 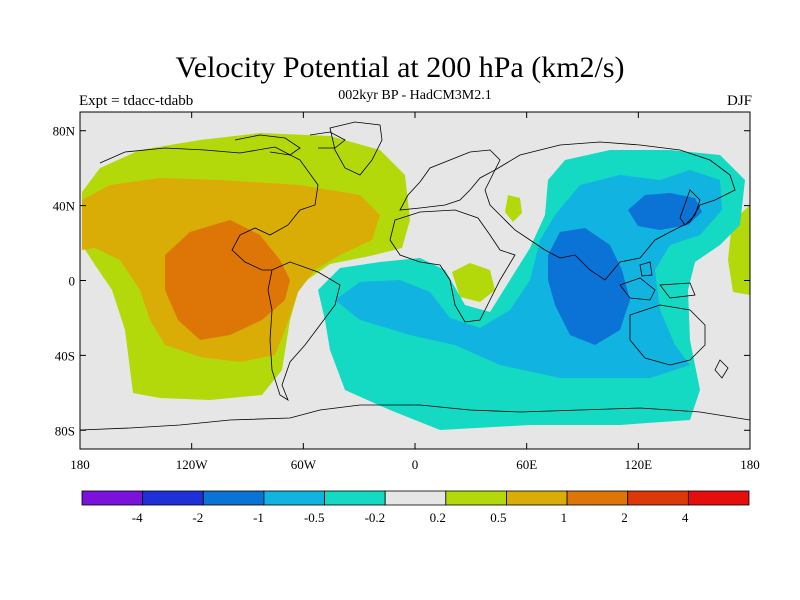 I want to click on lat-tick-label: 80S, so click(x=65, y=430).